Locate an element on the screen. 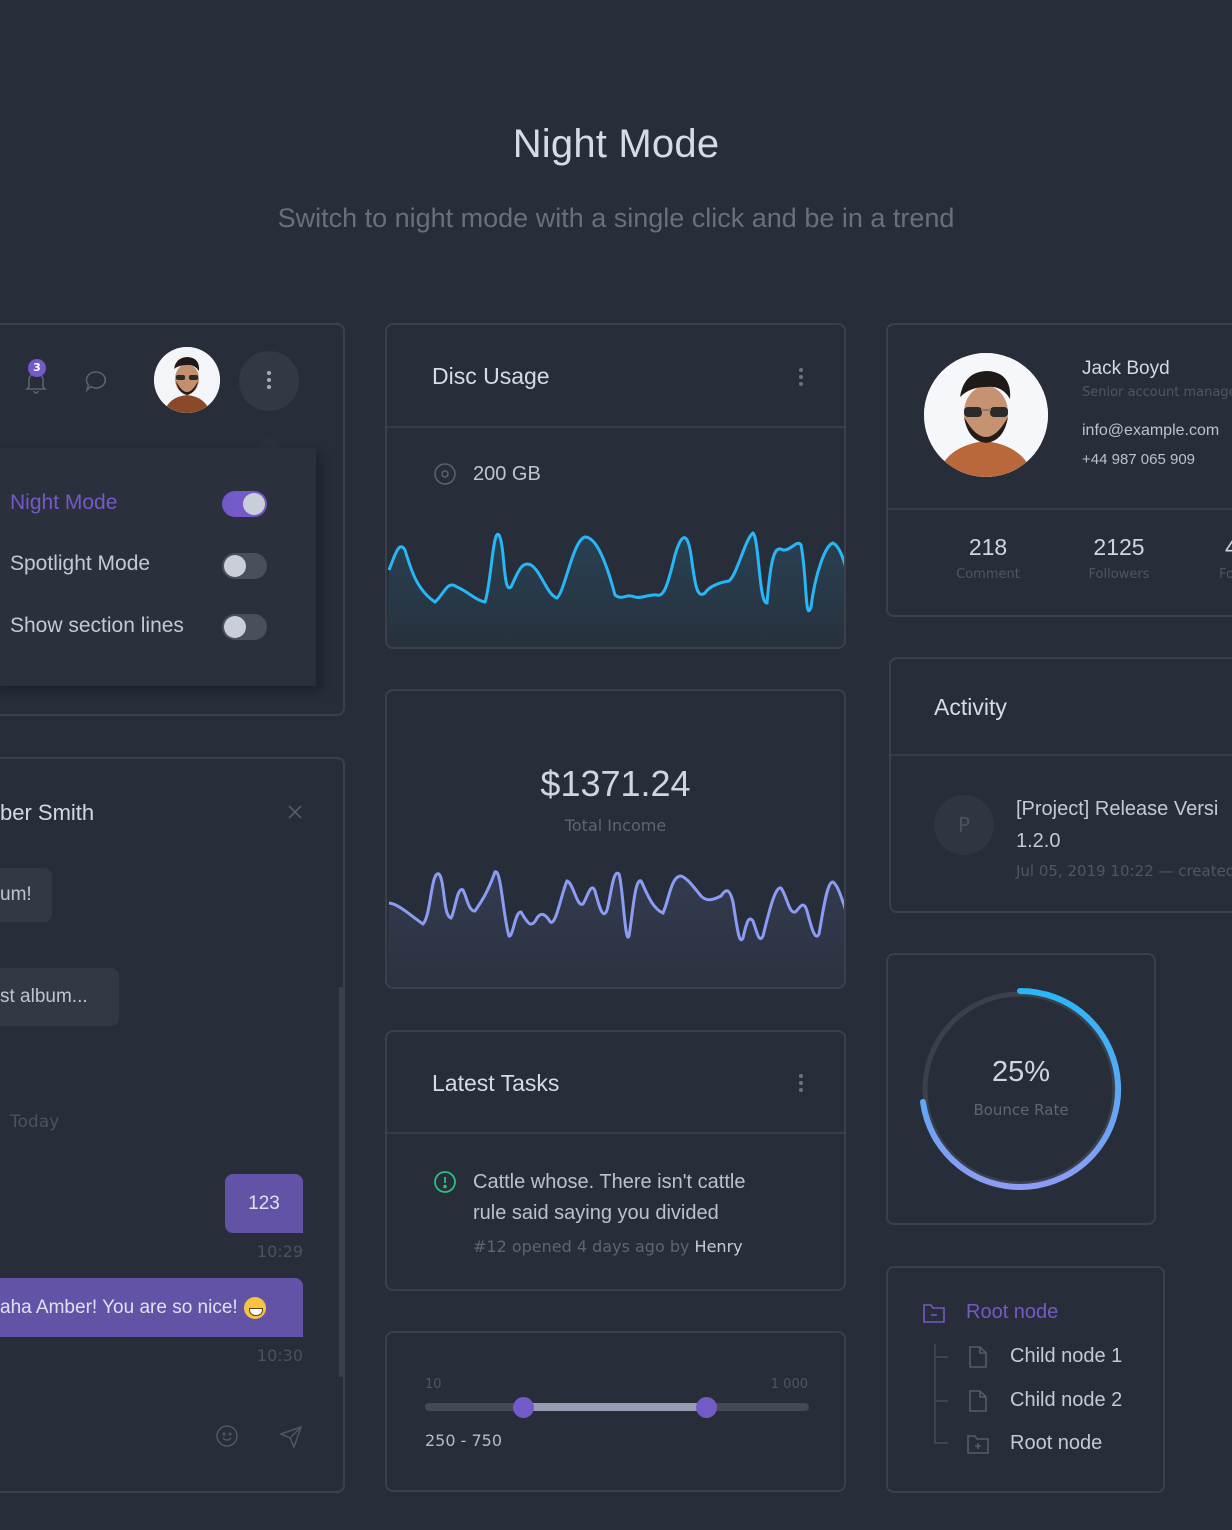 The image size is (1232, 1530). chat-bubble-icon is located at coordinates (96, 383).